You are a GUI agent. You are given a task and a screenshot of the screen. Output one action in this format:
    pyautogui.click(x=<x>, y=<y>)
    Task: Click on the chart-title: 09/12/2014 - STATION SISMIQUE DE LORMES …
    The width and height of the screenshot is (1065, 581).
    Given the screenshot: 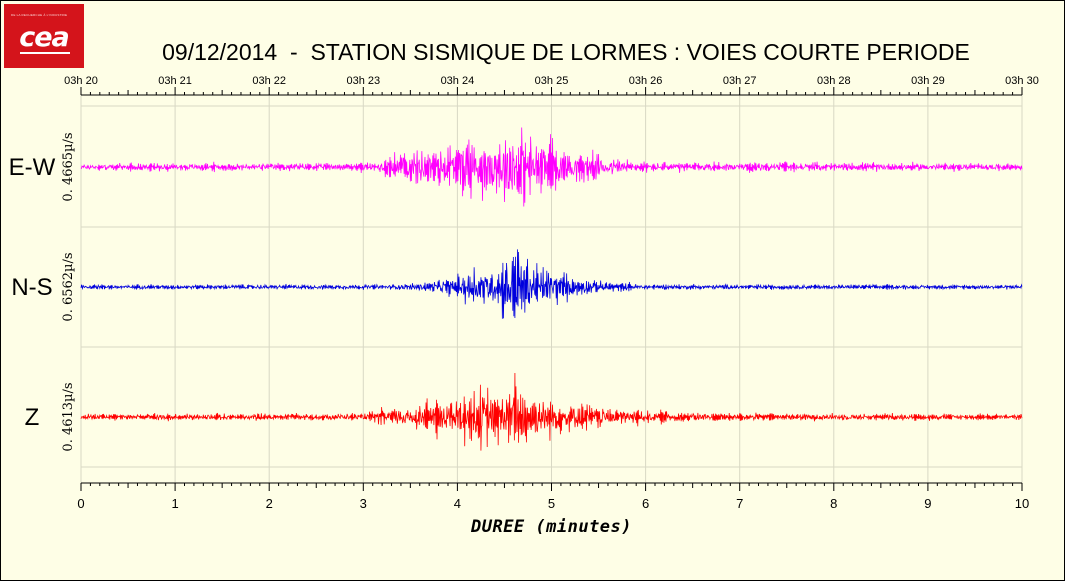 What is the action you would take?
    pyautogui.click(x=566, y=52)
    